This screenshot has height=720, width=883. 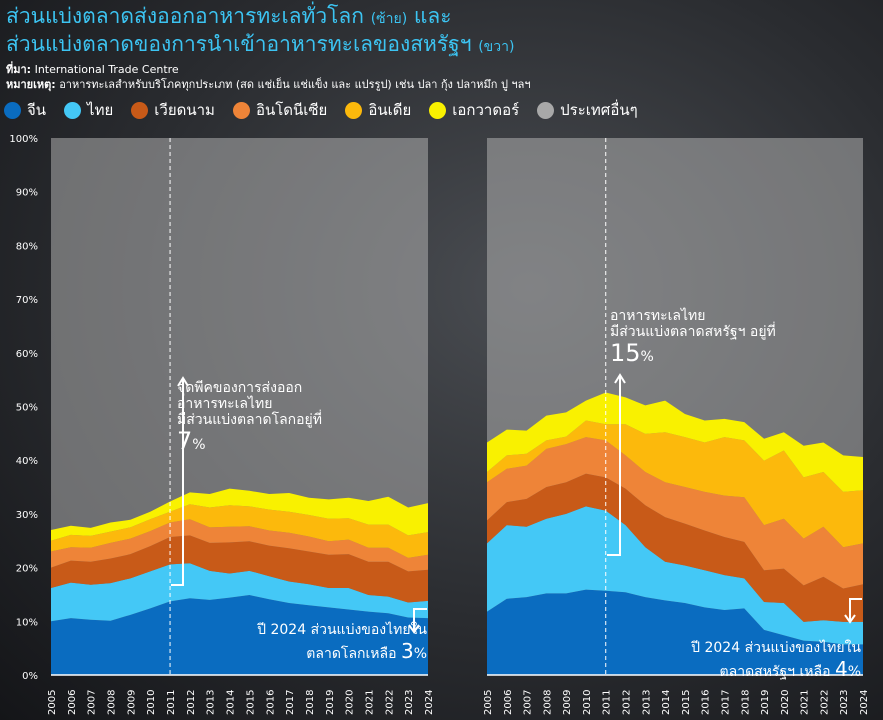 I want to click on y-tick-label: 10%, so click(x=27, y=622).